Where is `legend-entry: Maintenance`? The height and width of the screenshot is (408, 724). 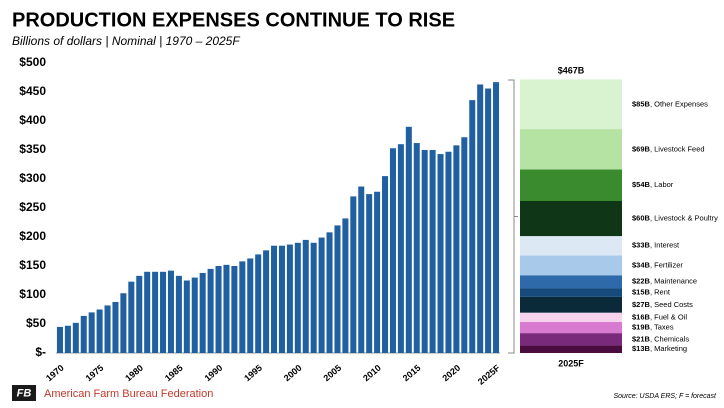
legend-entry: Maintenance is located at coordinates (675, 281).